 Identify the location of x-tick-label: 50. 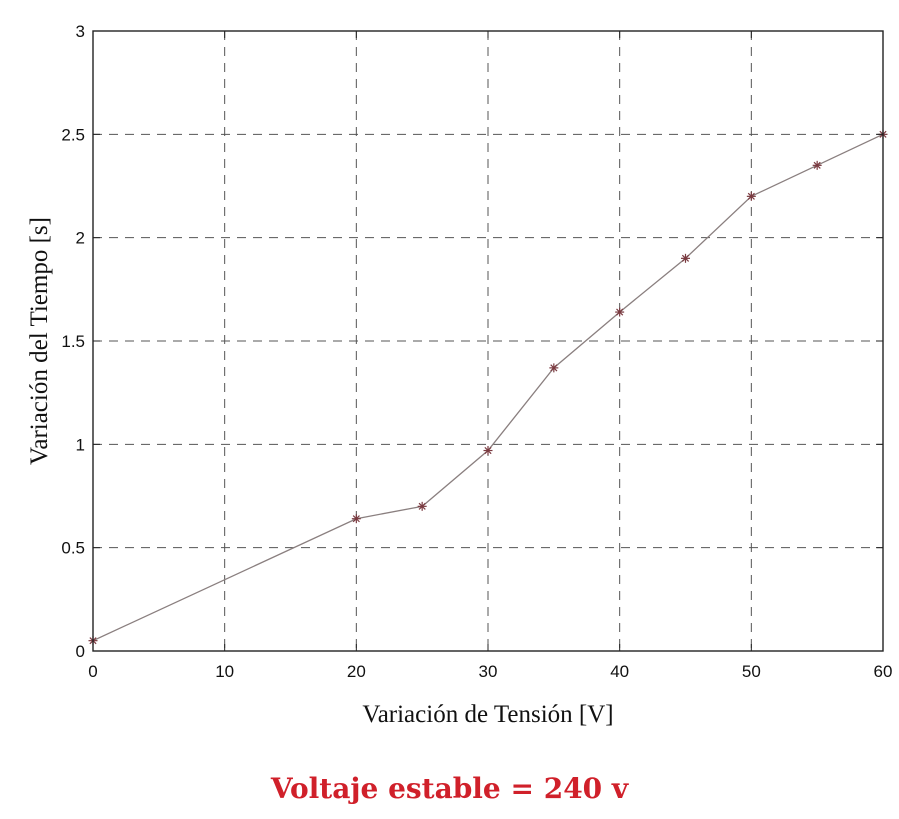
(751, 671).